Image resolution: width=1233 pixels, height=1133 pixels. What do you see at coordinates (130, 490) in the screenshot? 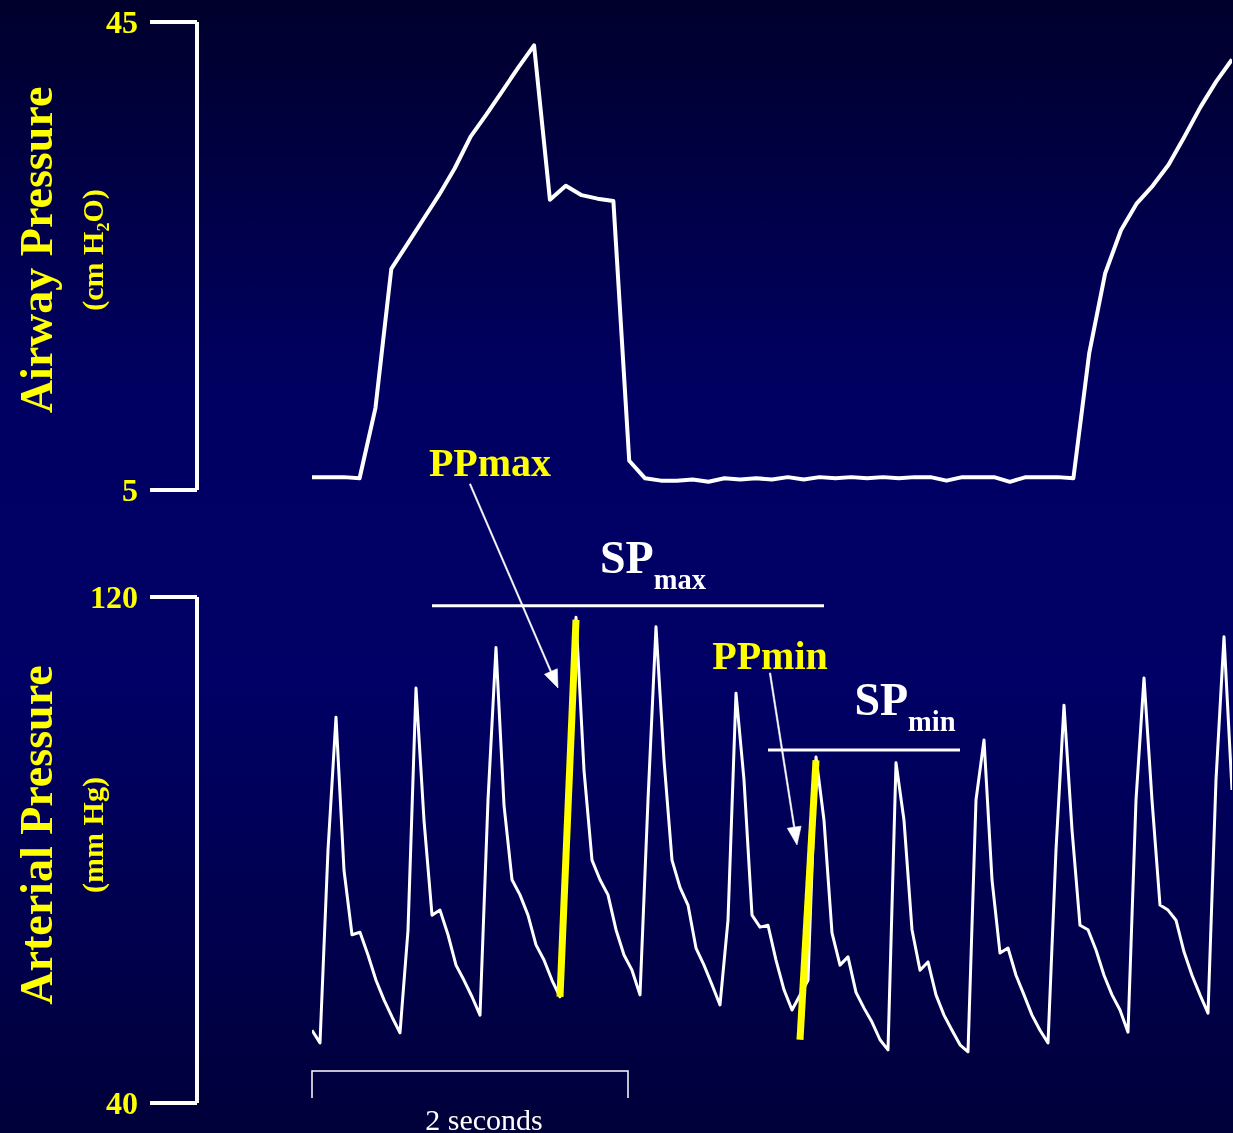
I see `y-tick-label: 5` at bounding box center [130, 490].